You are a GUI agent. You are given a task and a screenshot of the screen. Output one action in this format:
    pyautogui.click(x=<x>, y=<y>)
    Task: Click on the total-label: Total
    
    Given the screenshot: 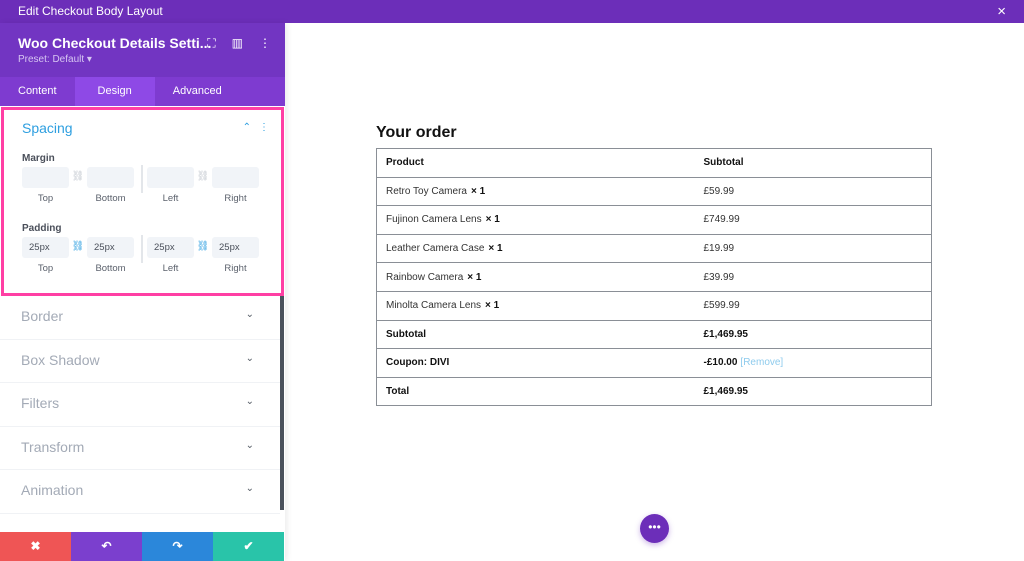 What is the action you would take?
    pyautogui.click(x=535, y=391)
    